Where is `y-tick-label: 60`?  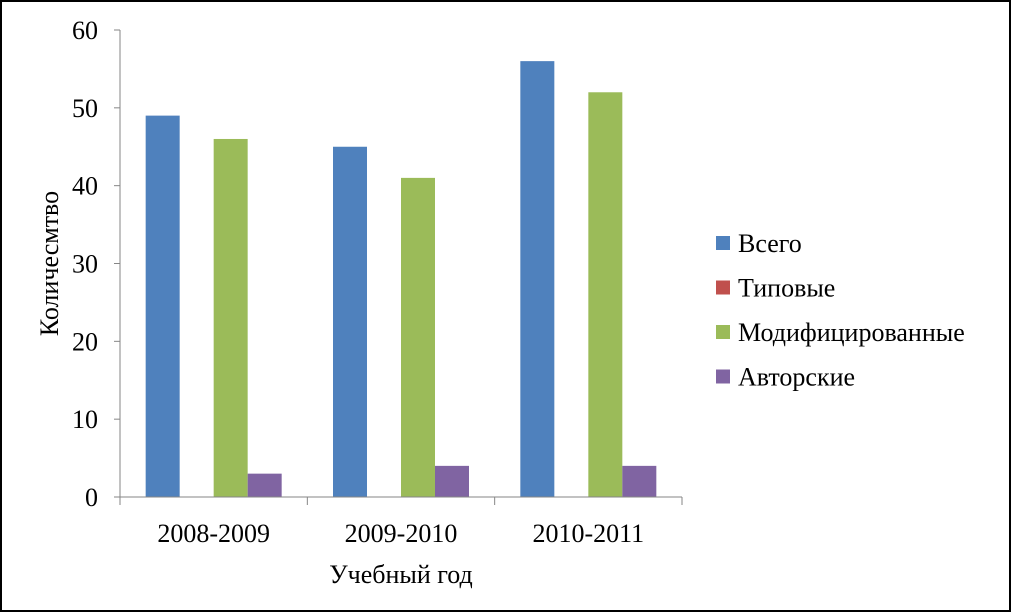 y-tick-label: 60 is located at coordinates (85, 30).